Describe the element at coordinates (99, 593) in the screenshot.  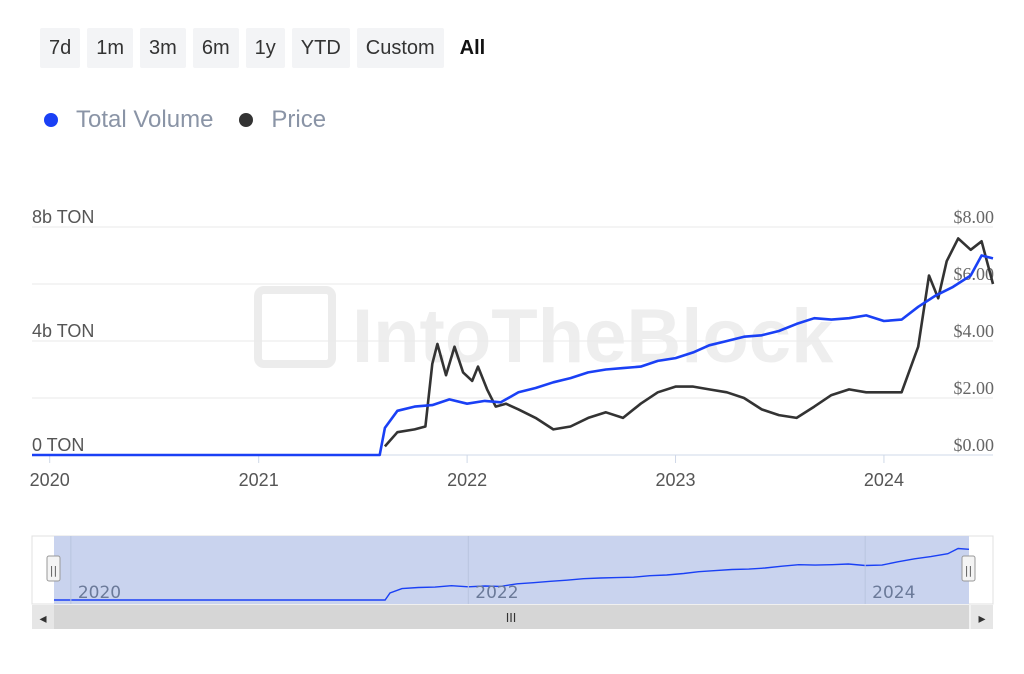
I see `navigator-label: 2020` at that location.